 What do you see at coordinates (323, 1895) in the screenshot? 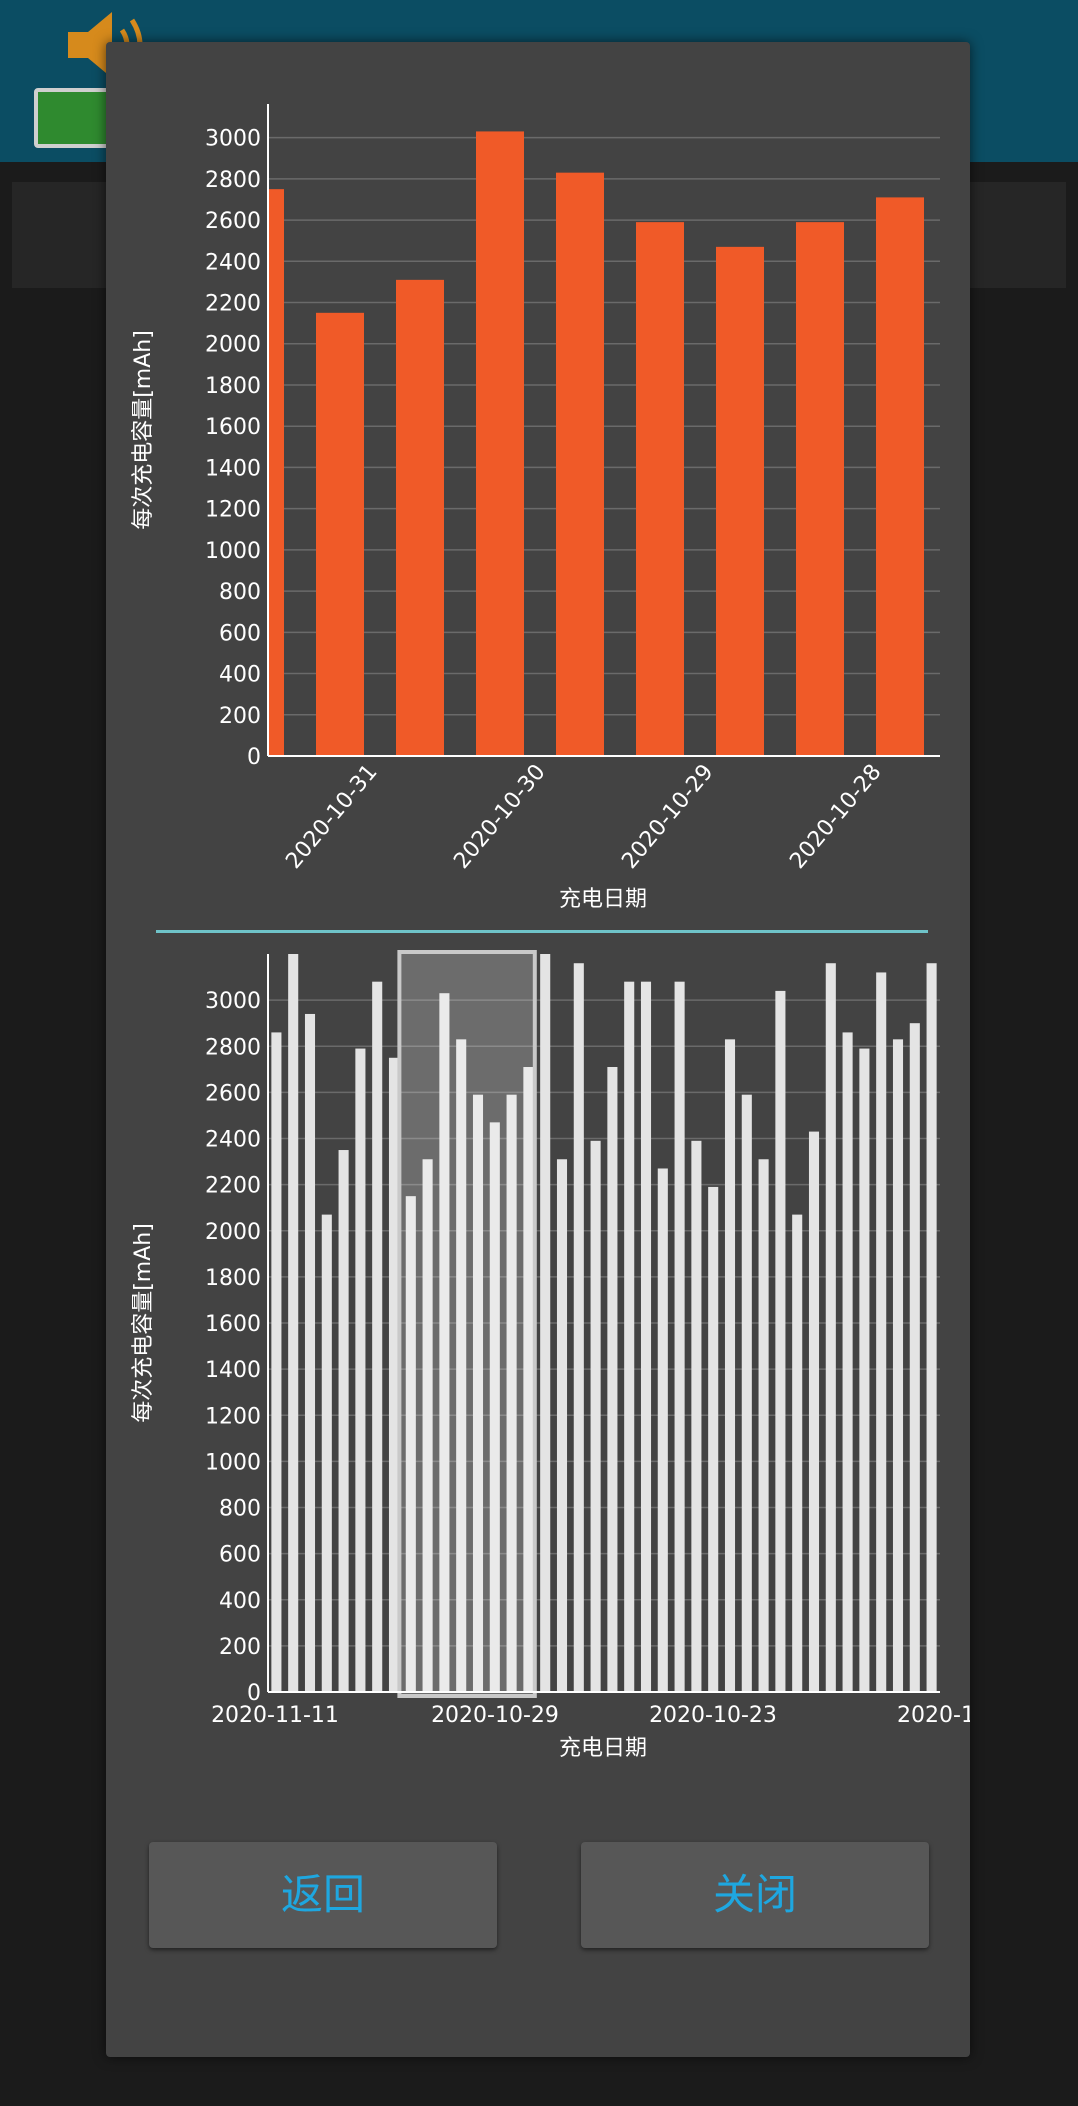
I see `back-button: 返回` at bounding box center [323, 1895].